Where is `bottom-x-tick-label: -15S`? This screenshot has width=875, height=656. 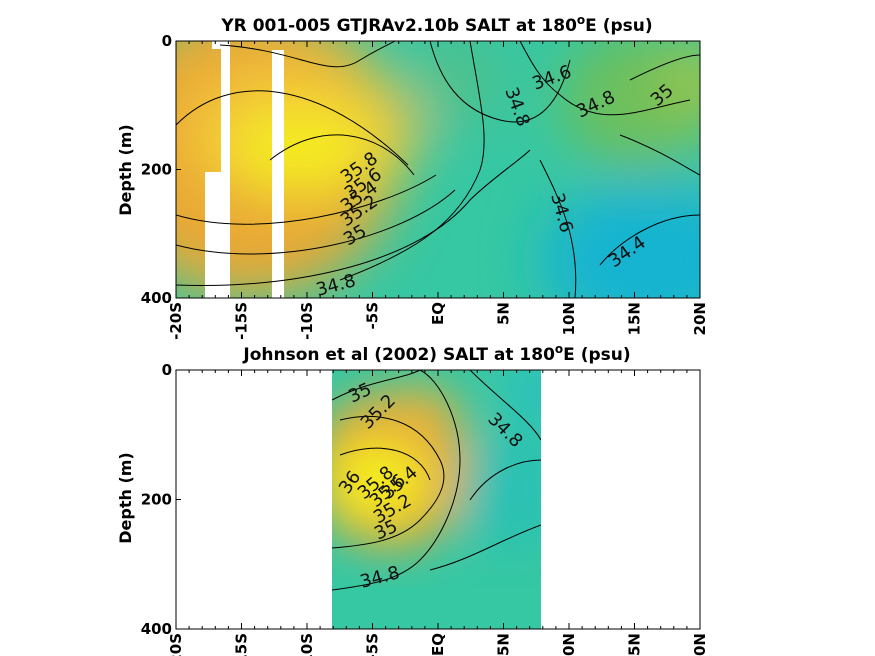 bottom-x-tick-label: -15S is located at coordinates (242, 644).